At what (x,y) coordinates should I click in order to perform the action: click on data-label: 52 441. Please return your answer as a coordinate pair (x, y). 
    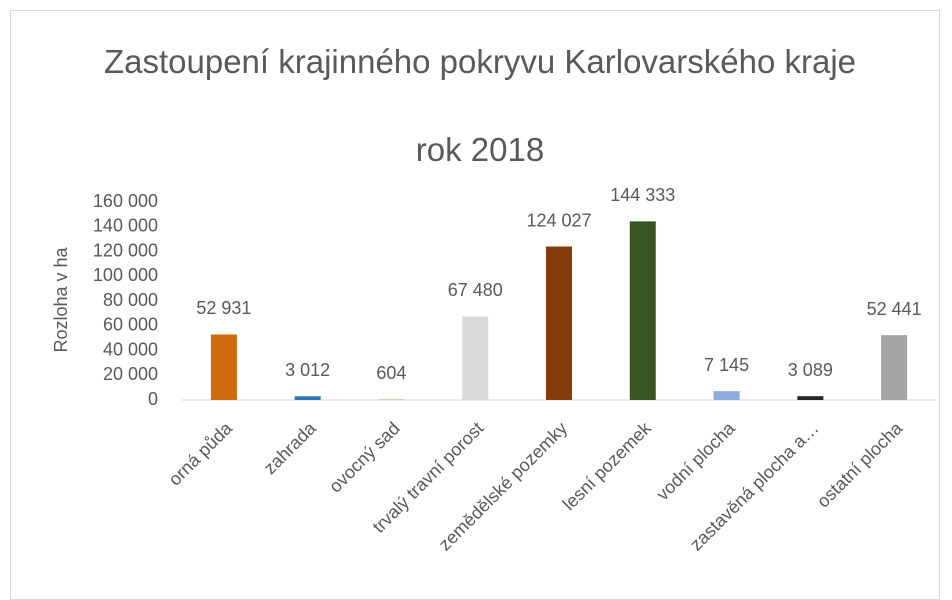
    Looking at the image, I should click on (894, 309).